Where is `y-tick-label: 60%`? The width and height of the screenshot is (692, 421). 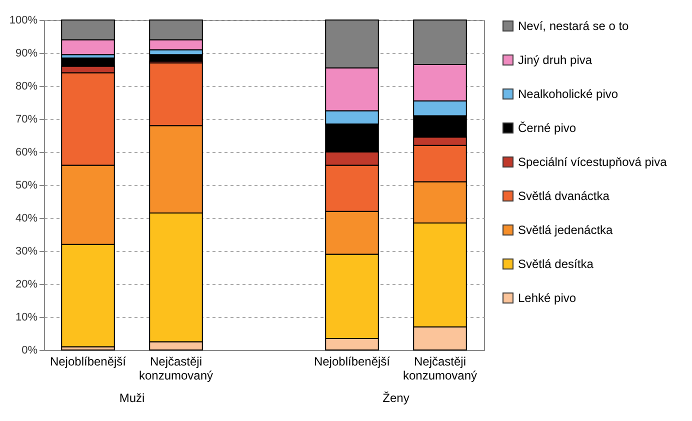 y-tick-label: 60% is located at coordinates (26, 152).